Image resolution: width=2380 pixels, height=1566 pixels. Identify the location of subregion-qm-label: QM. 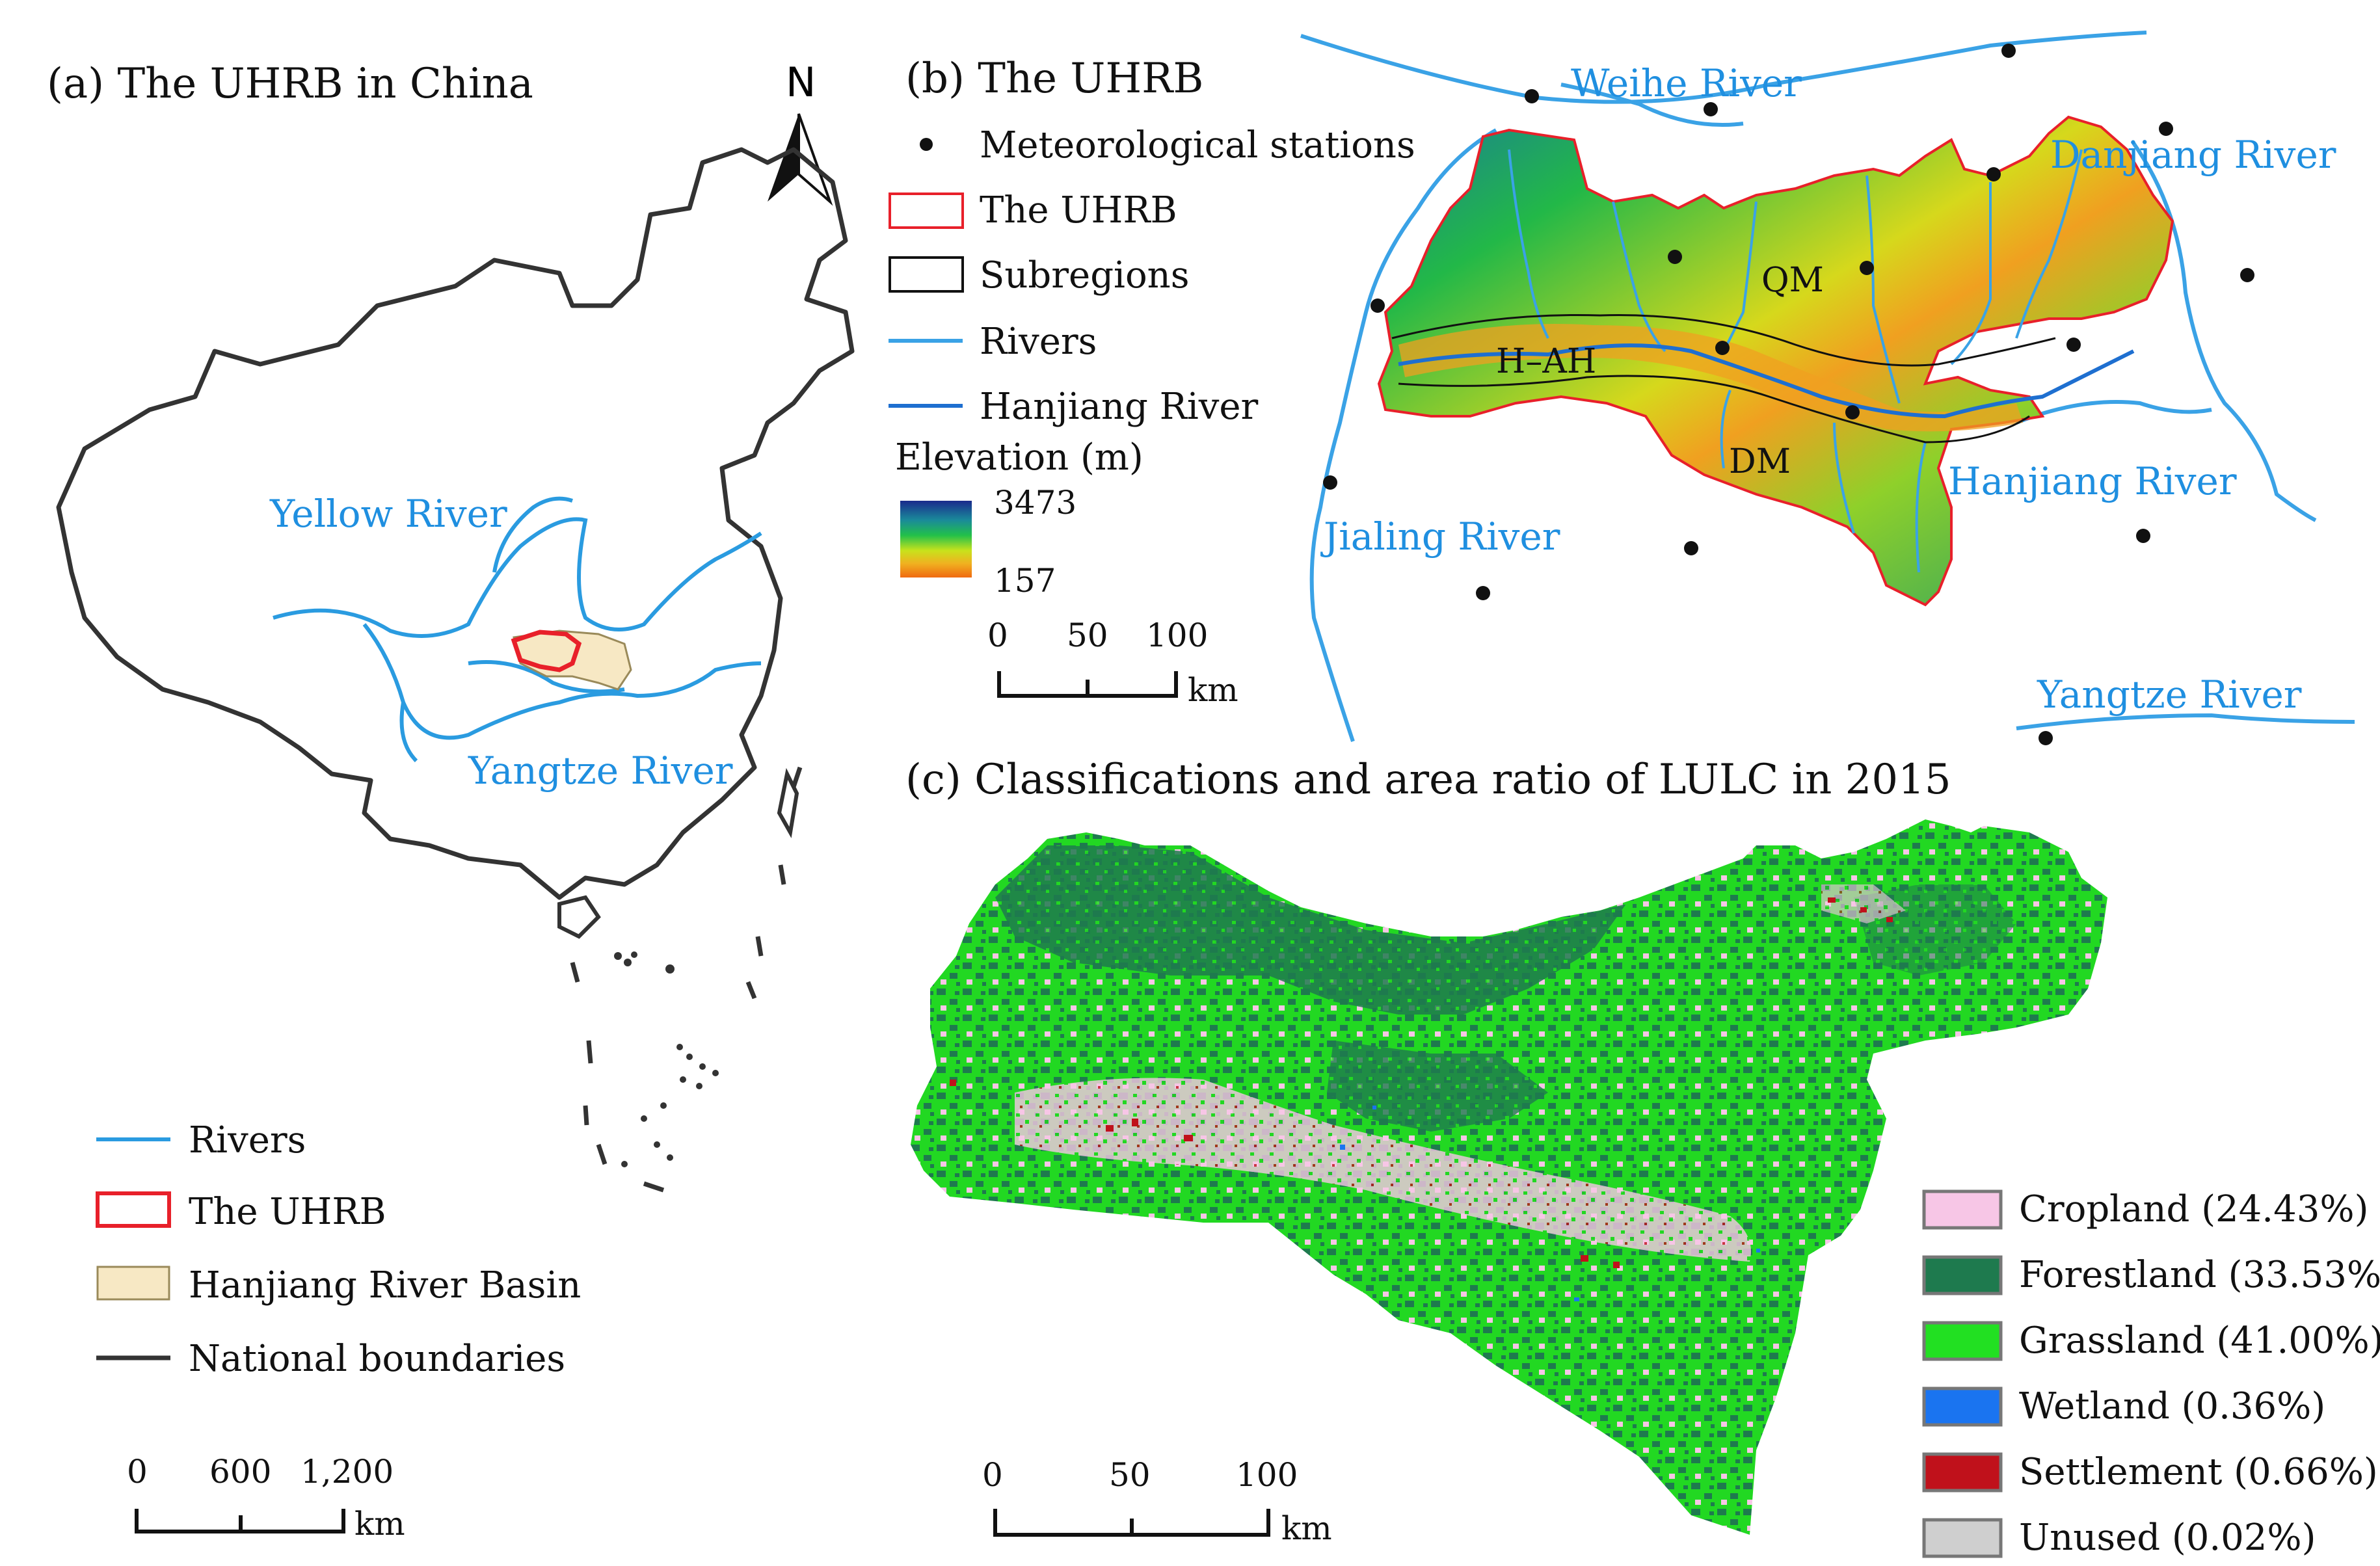
(1793, 280).